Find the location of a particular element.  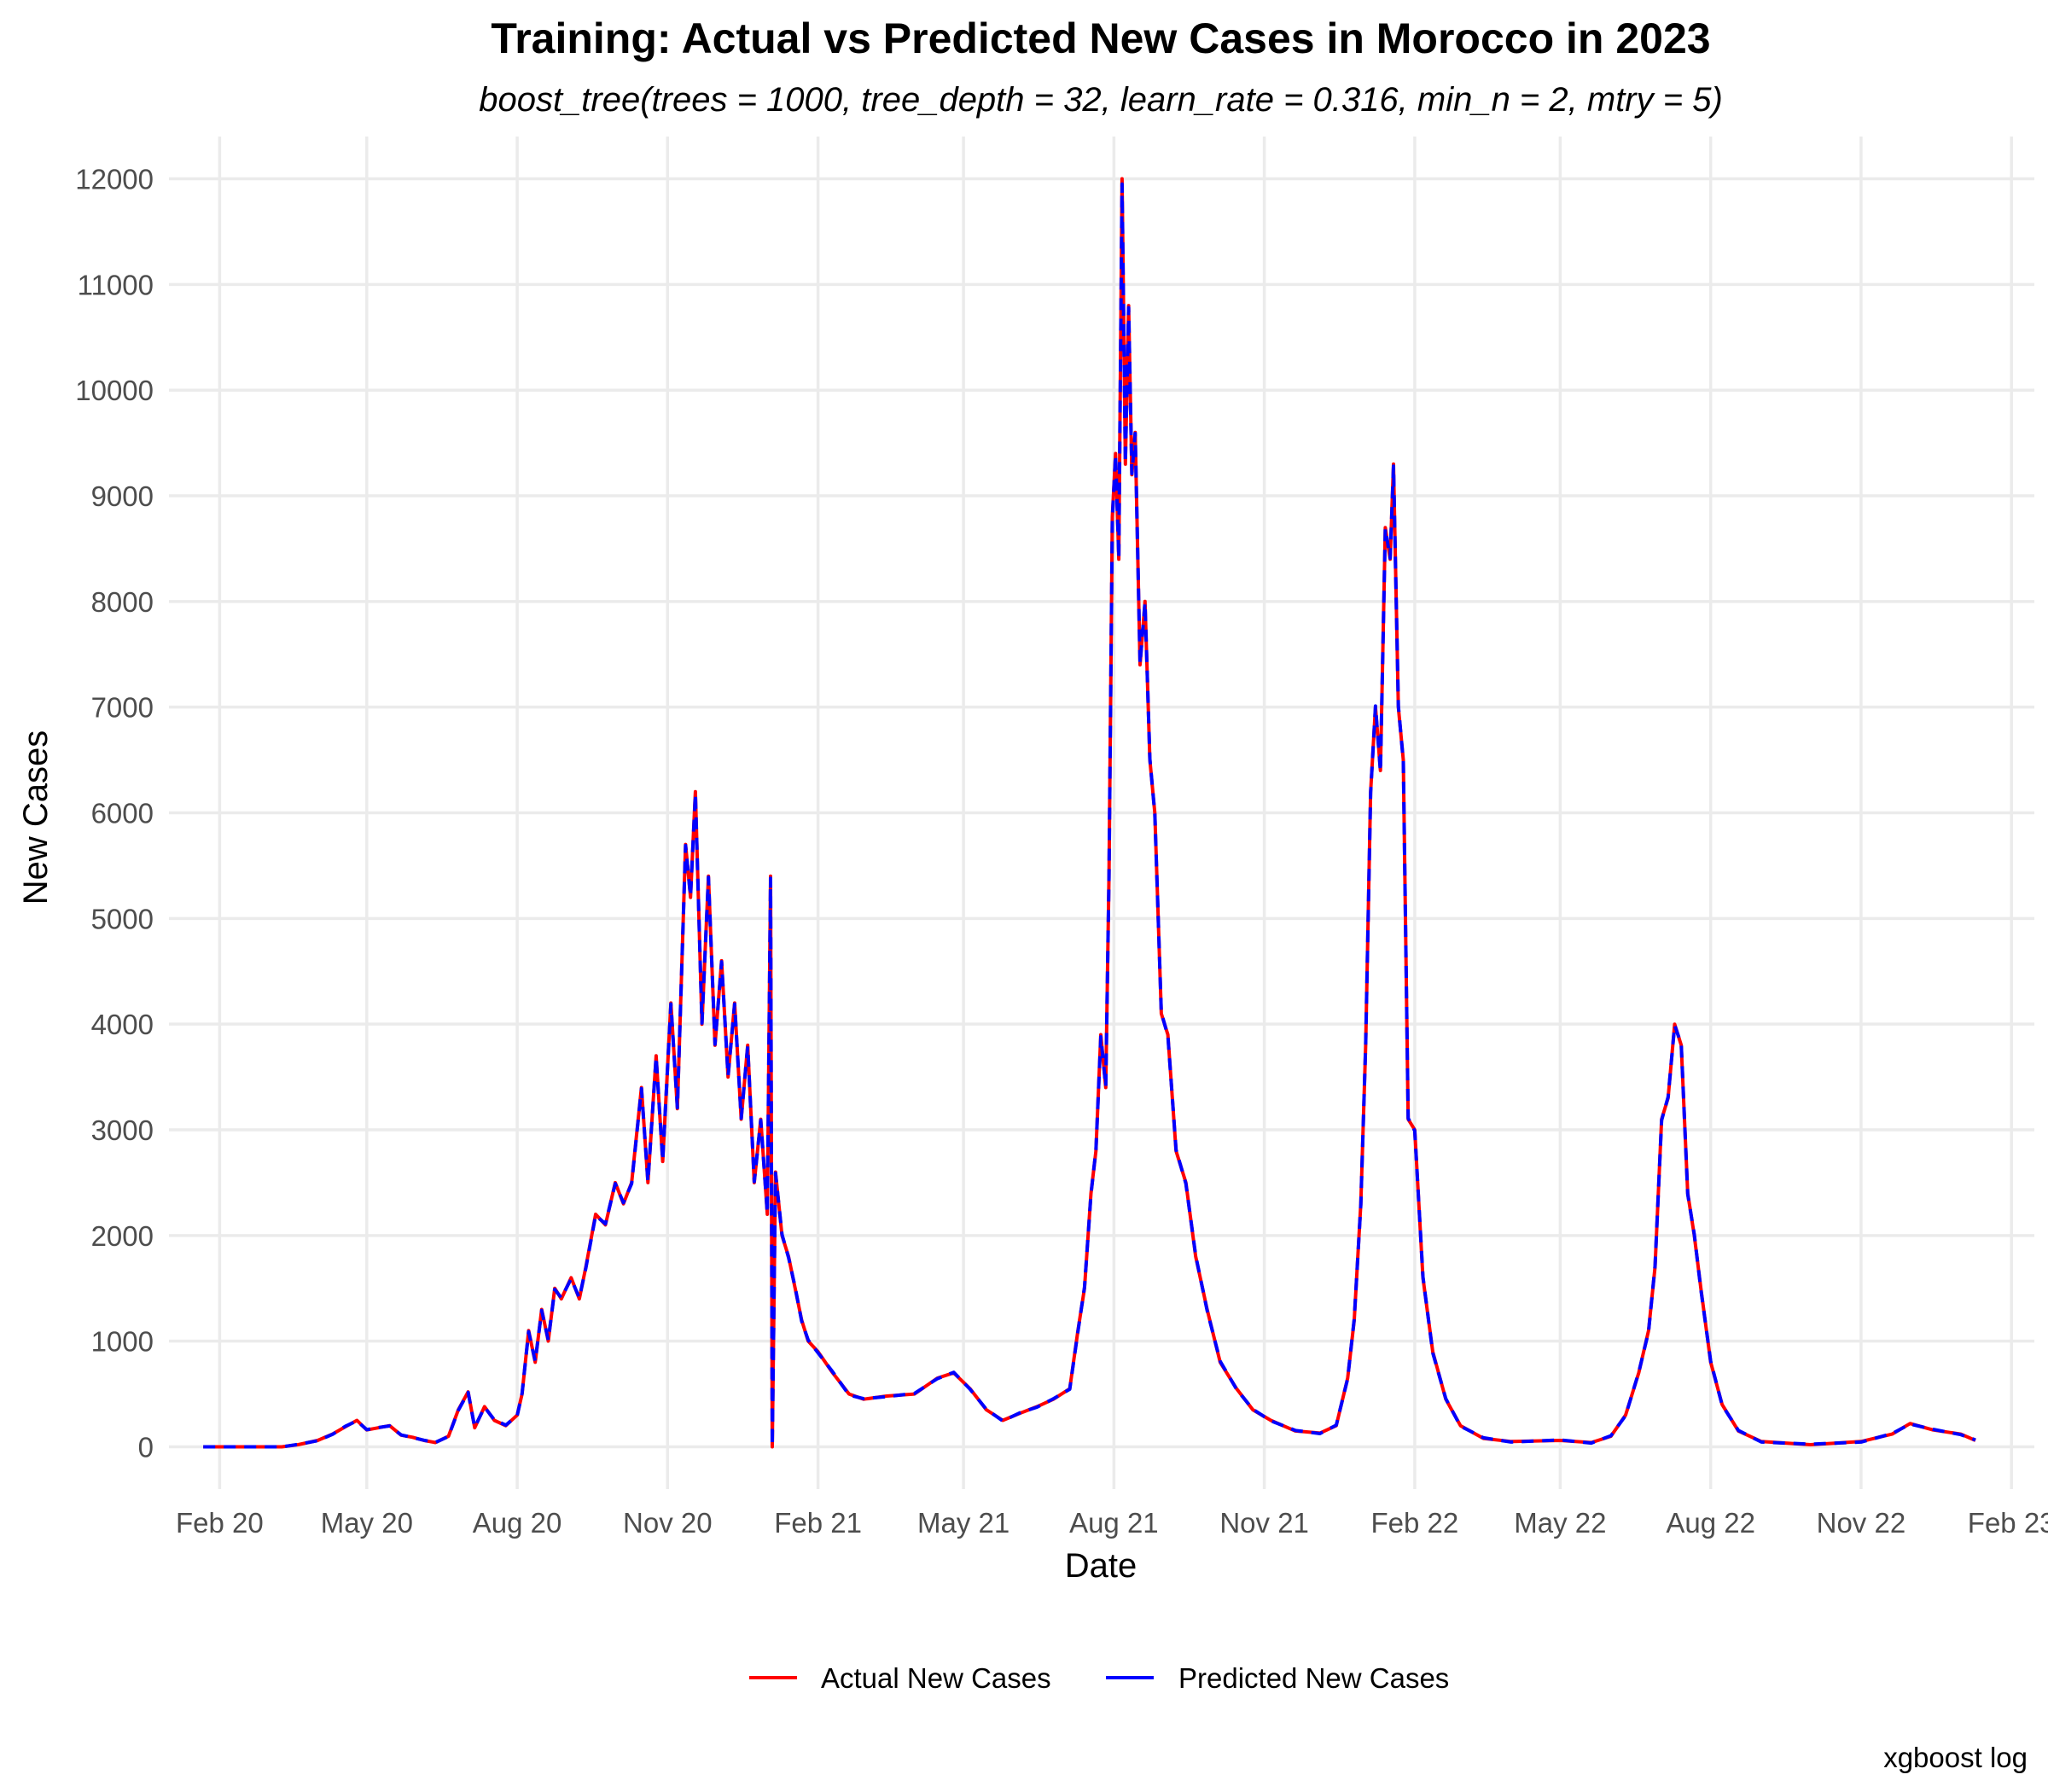

y-tick-label: 1000 is located at coordinates (123, 1342).